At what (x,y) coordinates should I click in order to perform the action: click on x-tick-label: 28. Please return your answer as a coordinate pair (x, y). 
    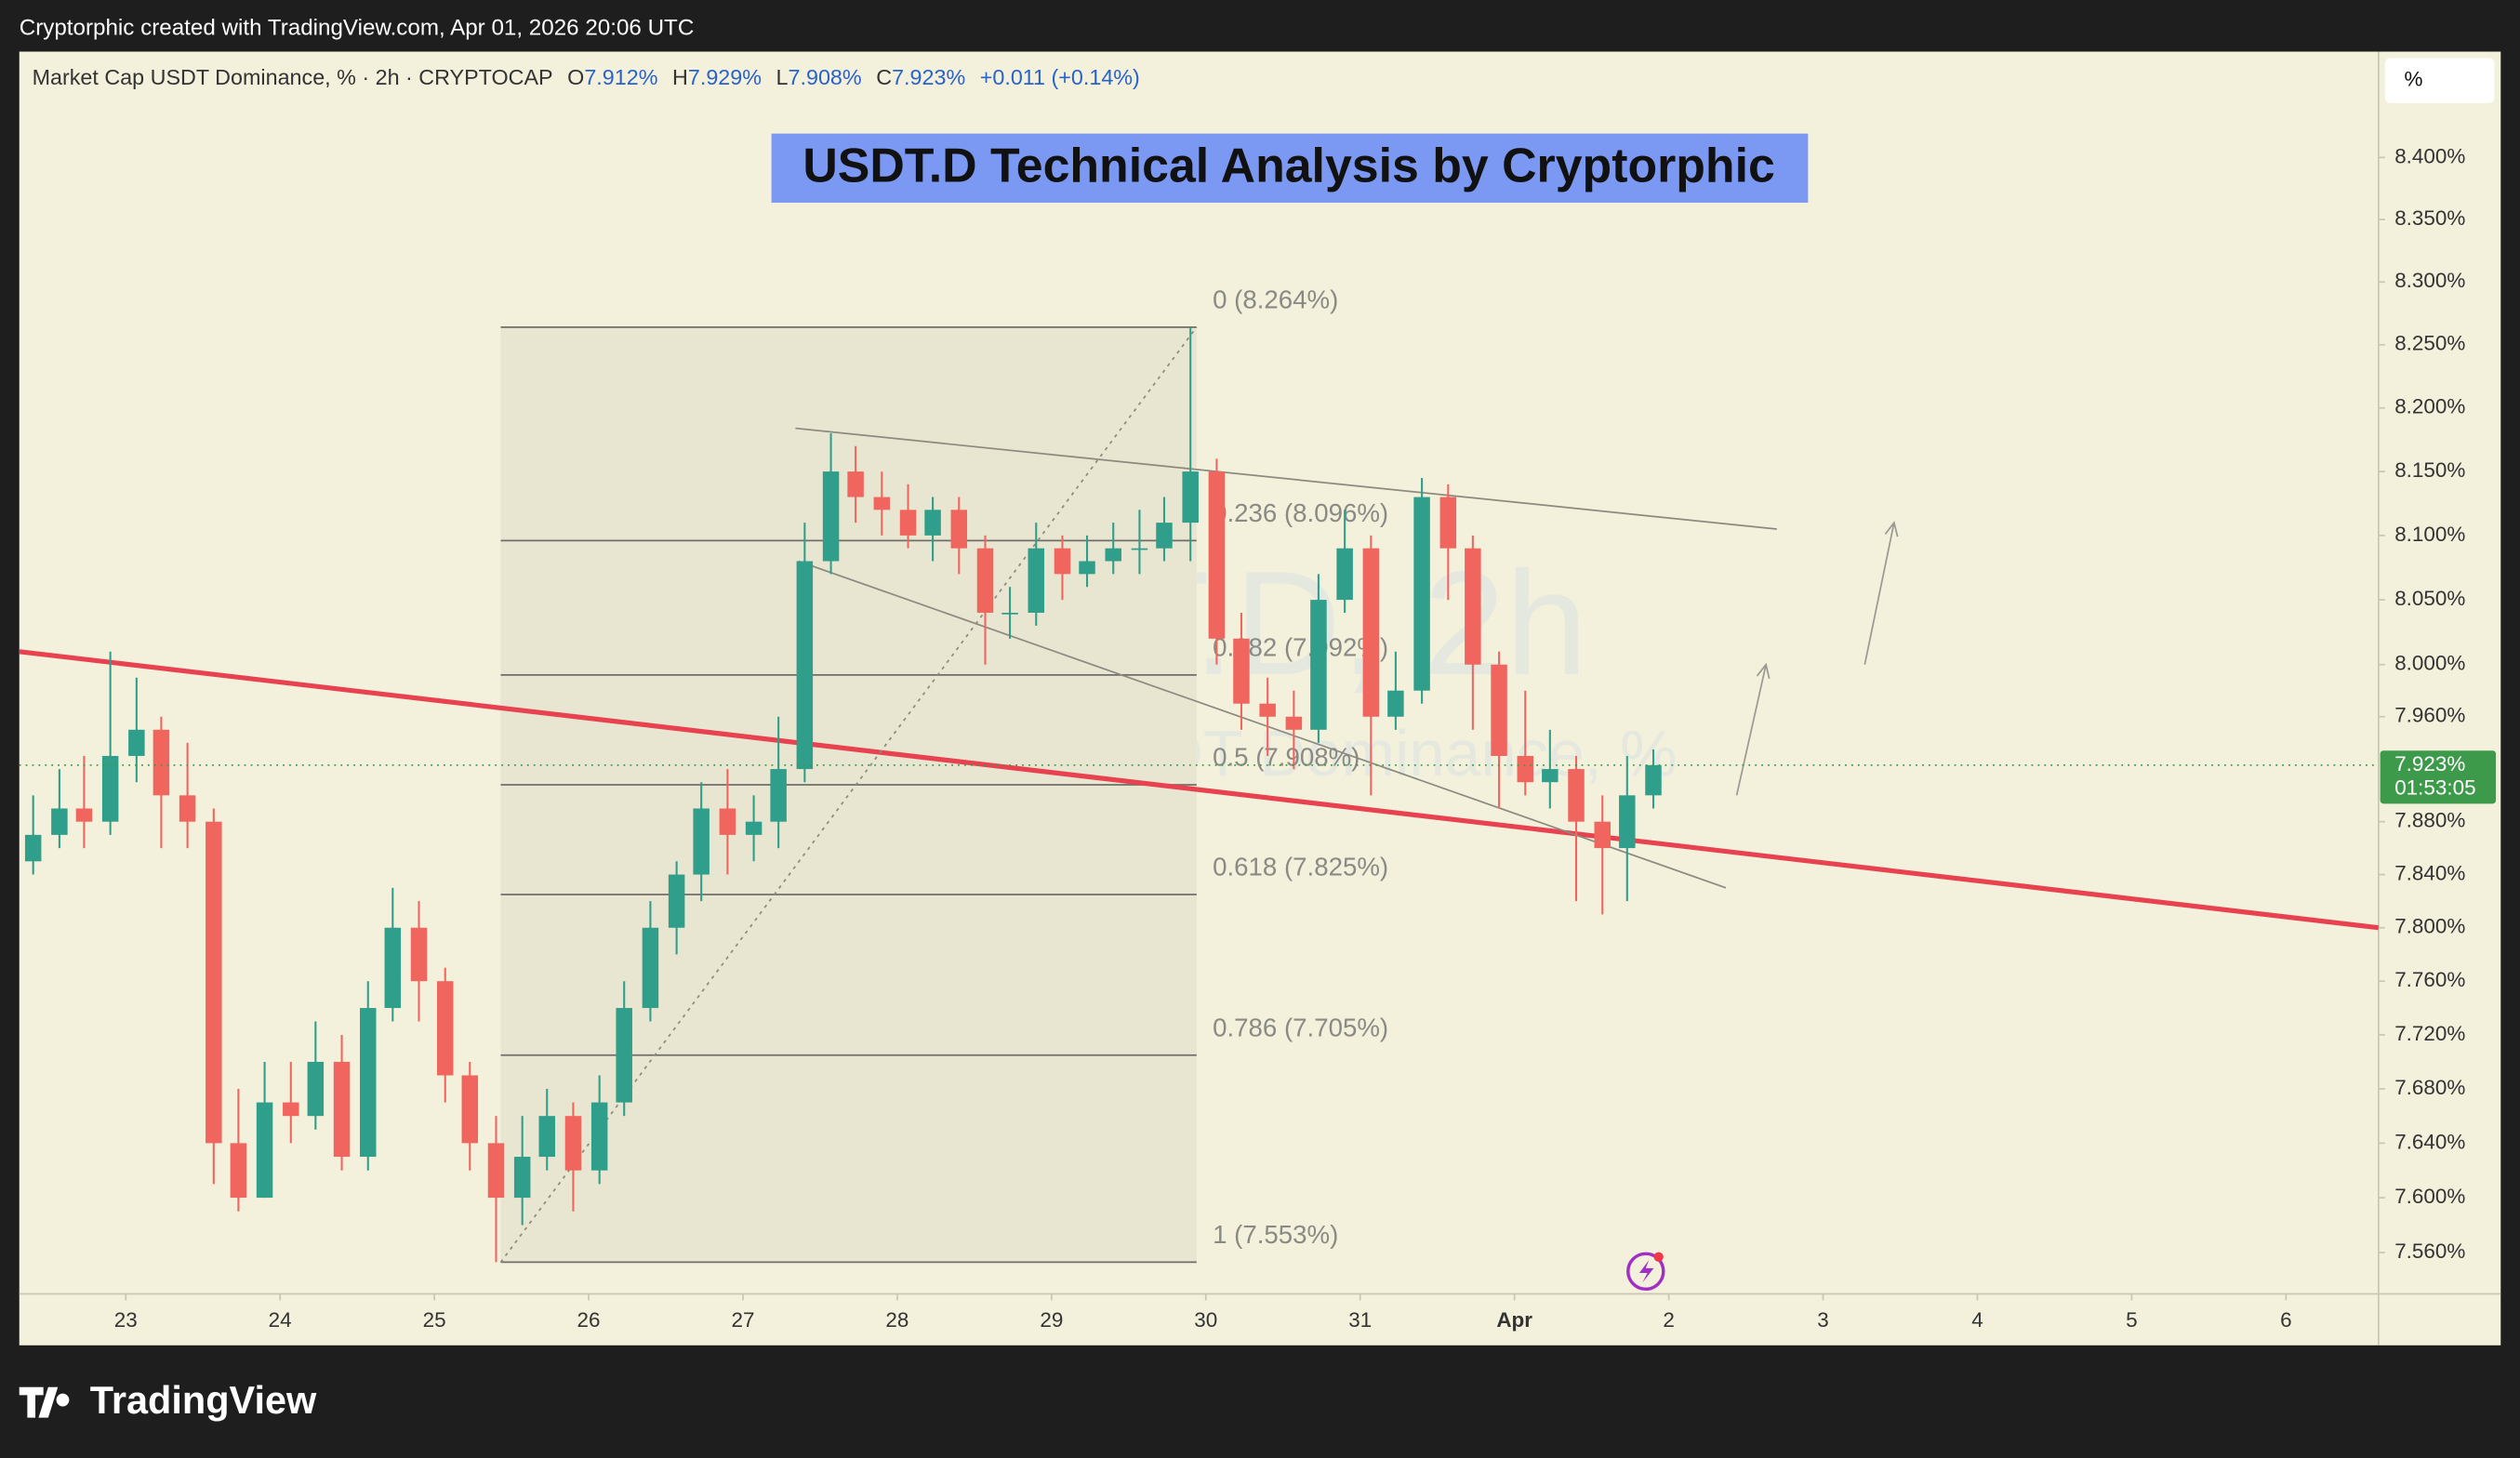
    Looking at the image, I should click on (897, 1320).